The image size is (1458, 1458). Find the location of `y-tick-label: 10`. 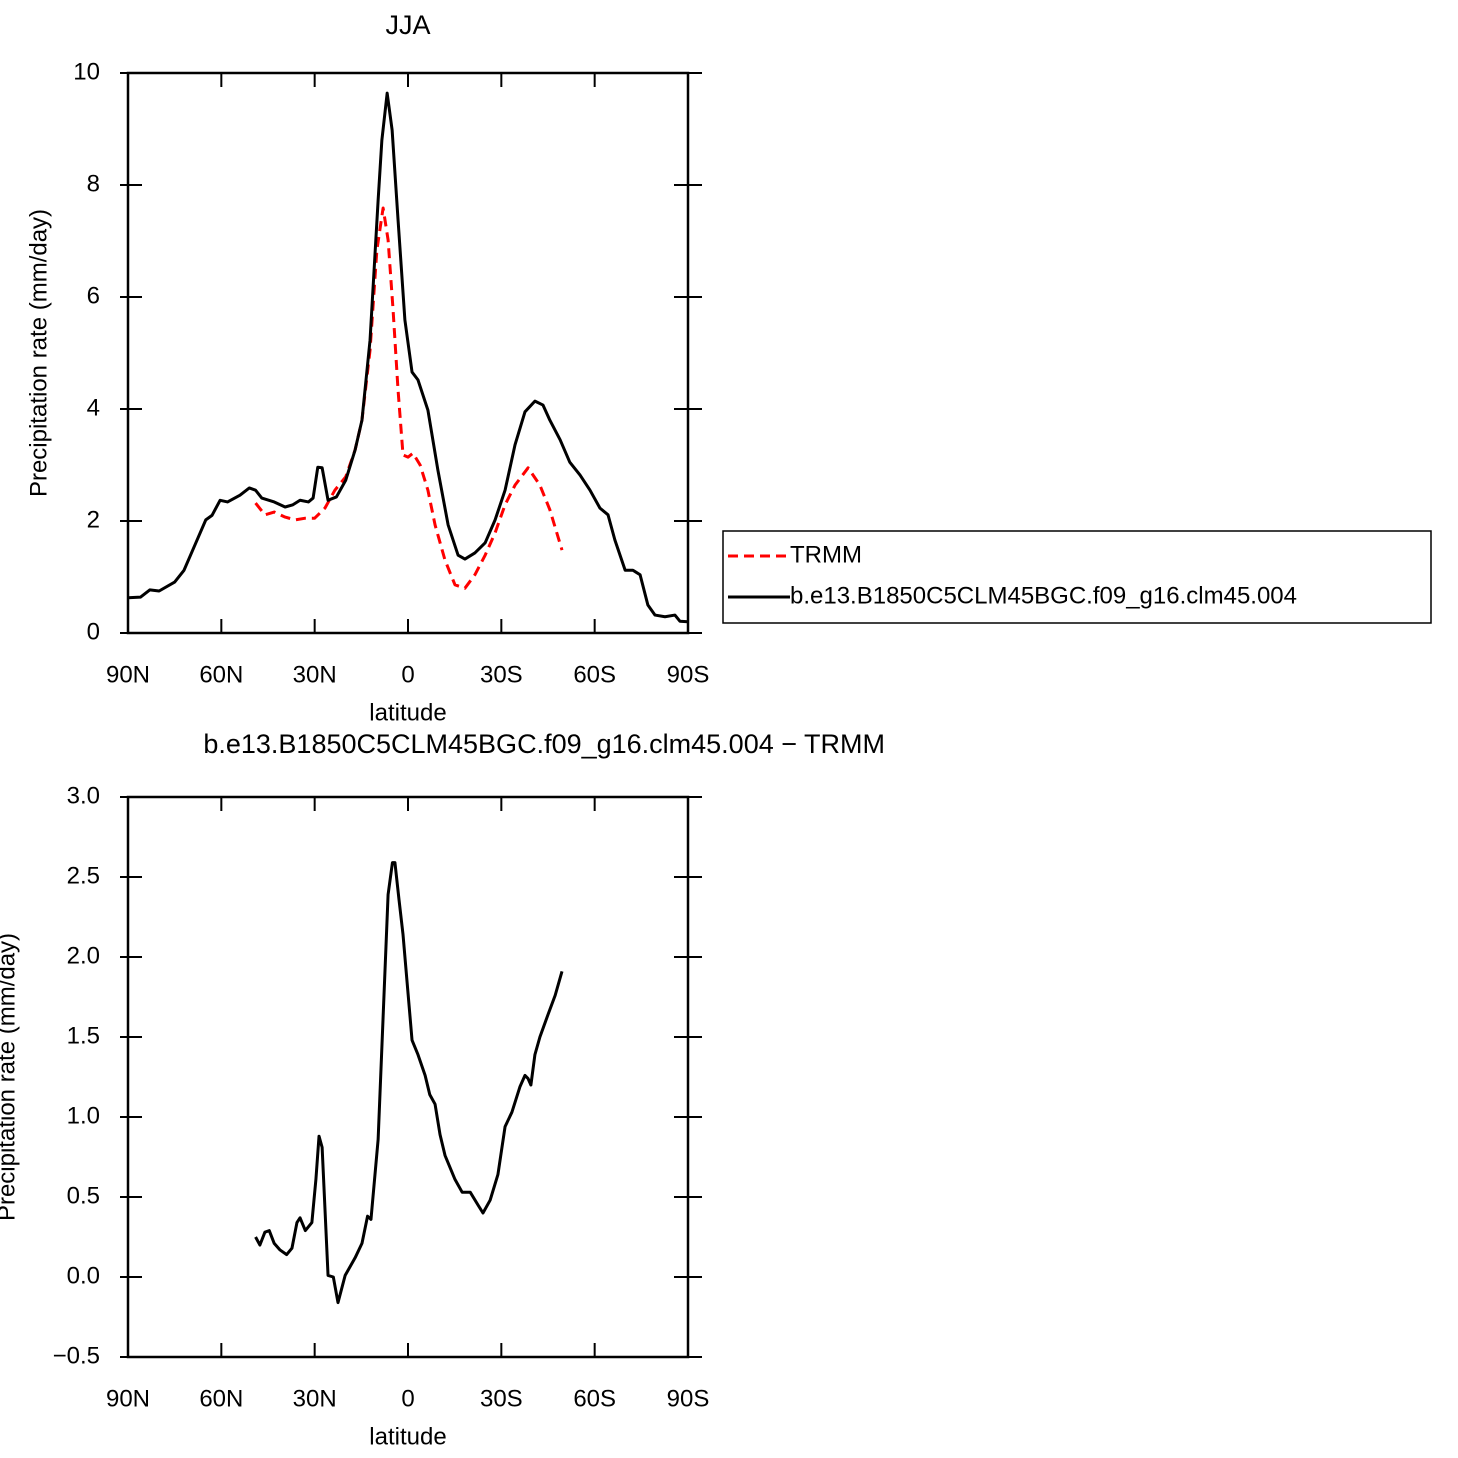

y-tick-label: 10 is located at coordinates (86, 71).